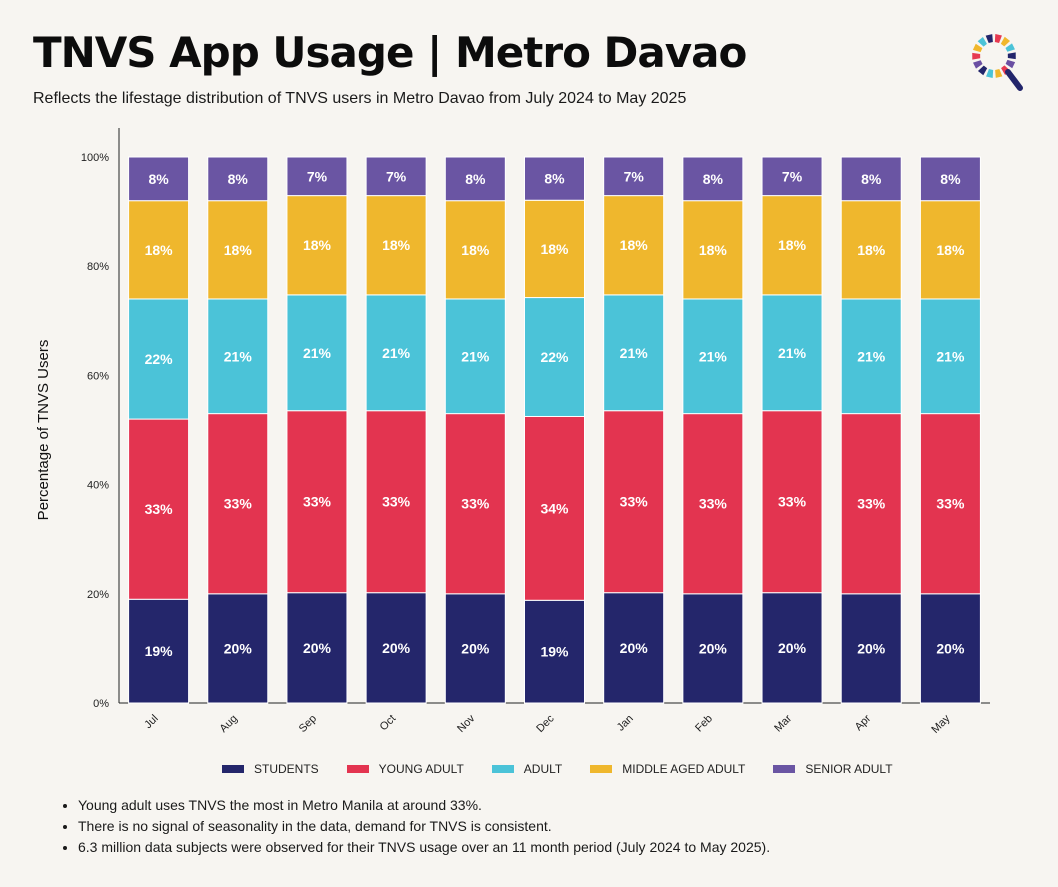 This screenshot has width=1058, height=887. I want to click on legend-item: MIDDLE AGED ADULT, so click(667, 769).